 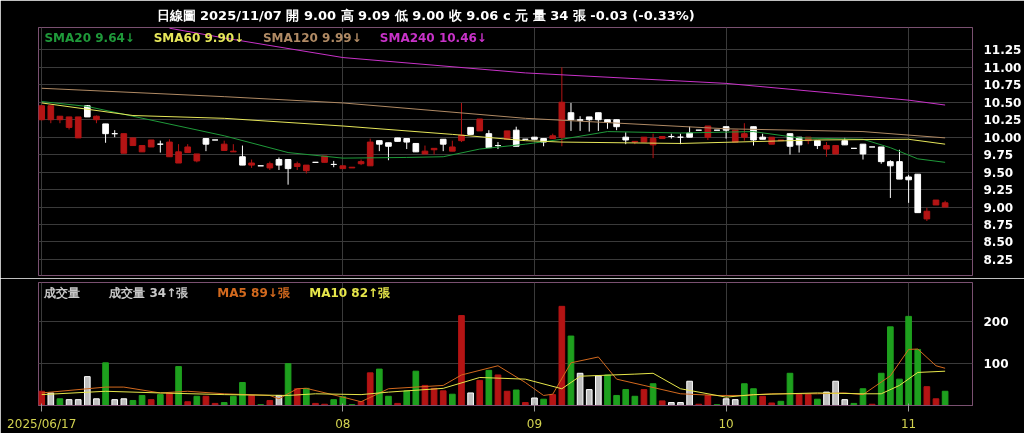 I want to click on y-tick-label: 100, so click(x=996, y=364).